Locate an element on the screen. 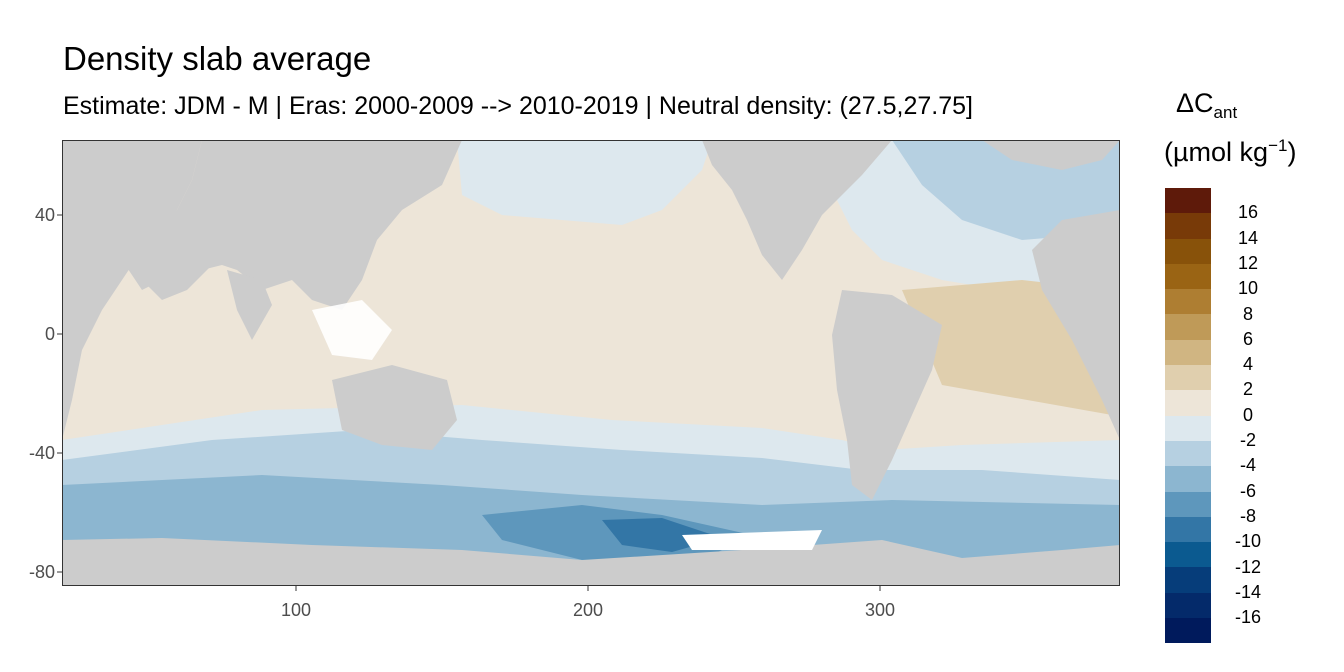  x-tick-label-200: 200 is located at coordinates (588, 610).